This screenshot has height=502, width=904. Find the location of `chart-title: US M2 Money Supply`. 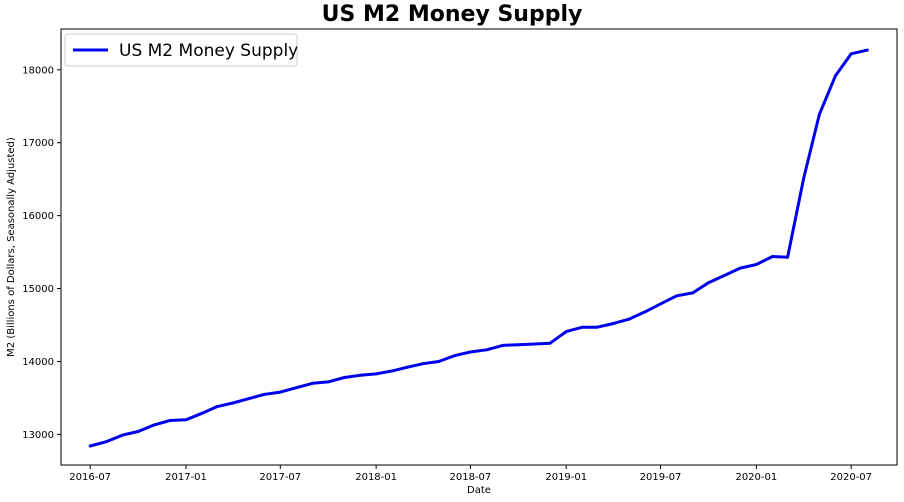

chart-title: US M2 Money Supply is located at coordinates (452, 14).